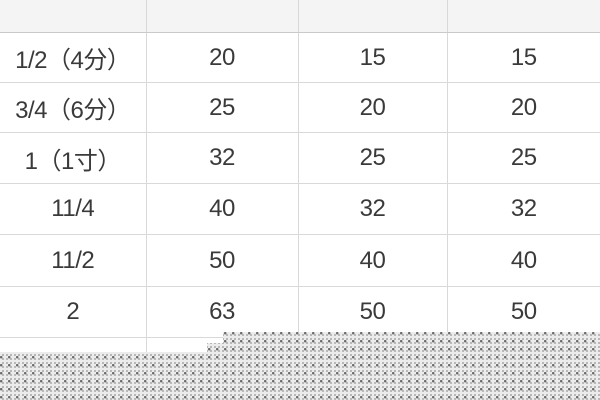 This screenshot has height=400, width=600. I want to click on table-row: 1（1寸） 32 25 25, so click(300, 158).